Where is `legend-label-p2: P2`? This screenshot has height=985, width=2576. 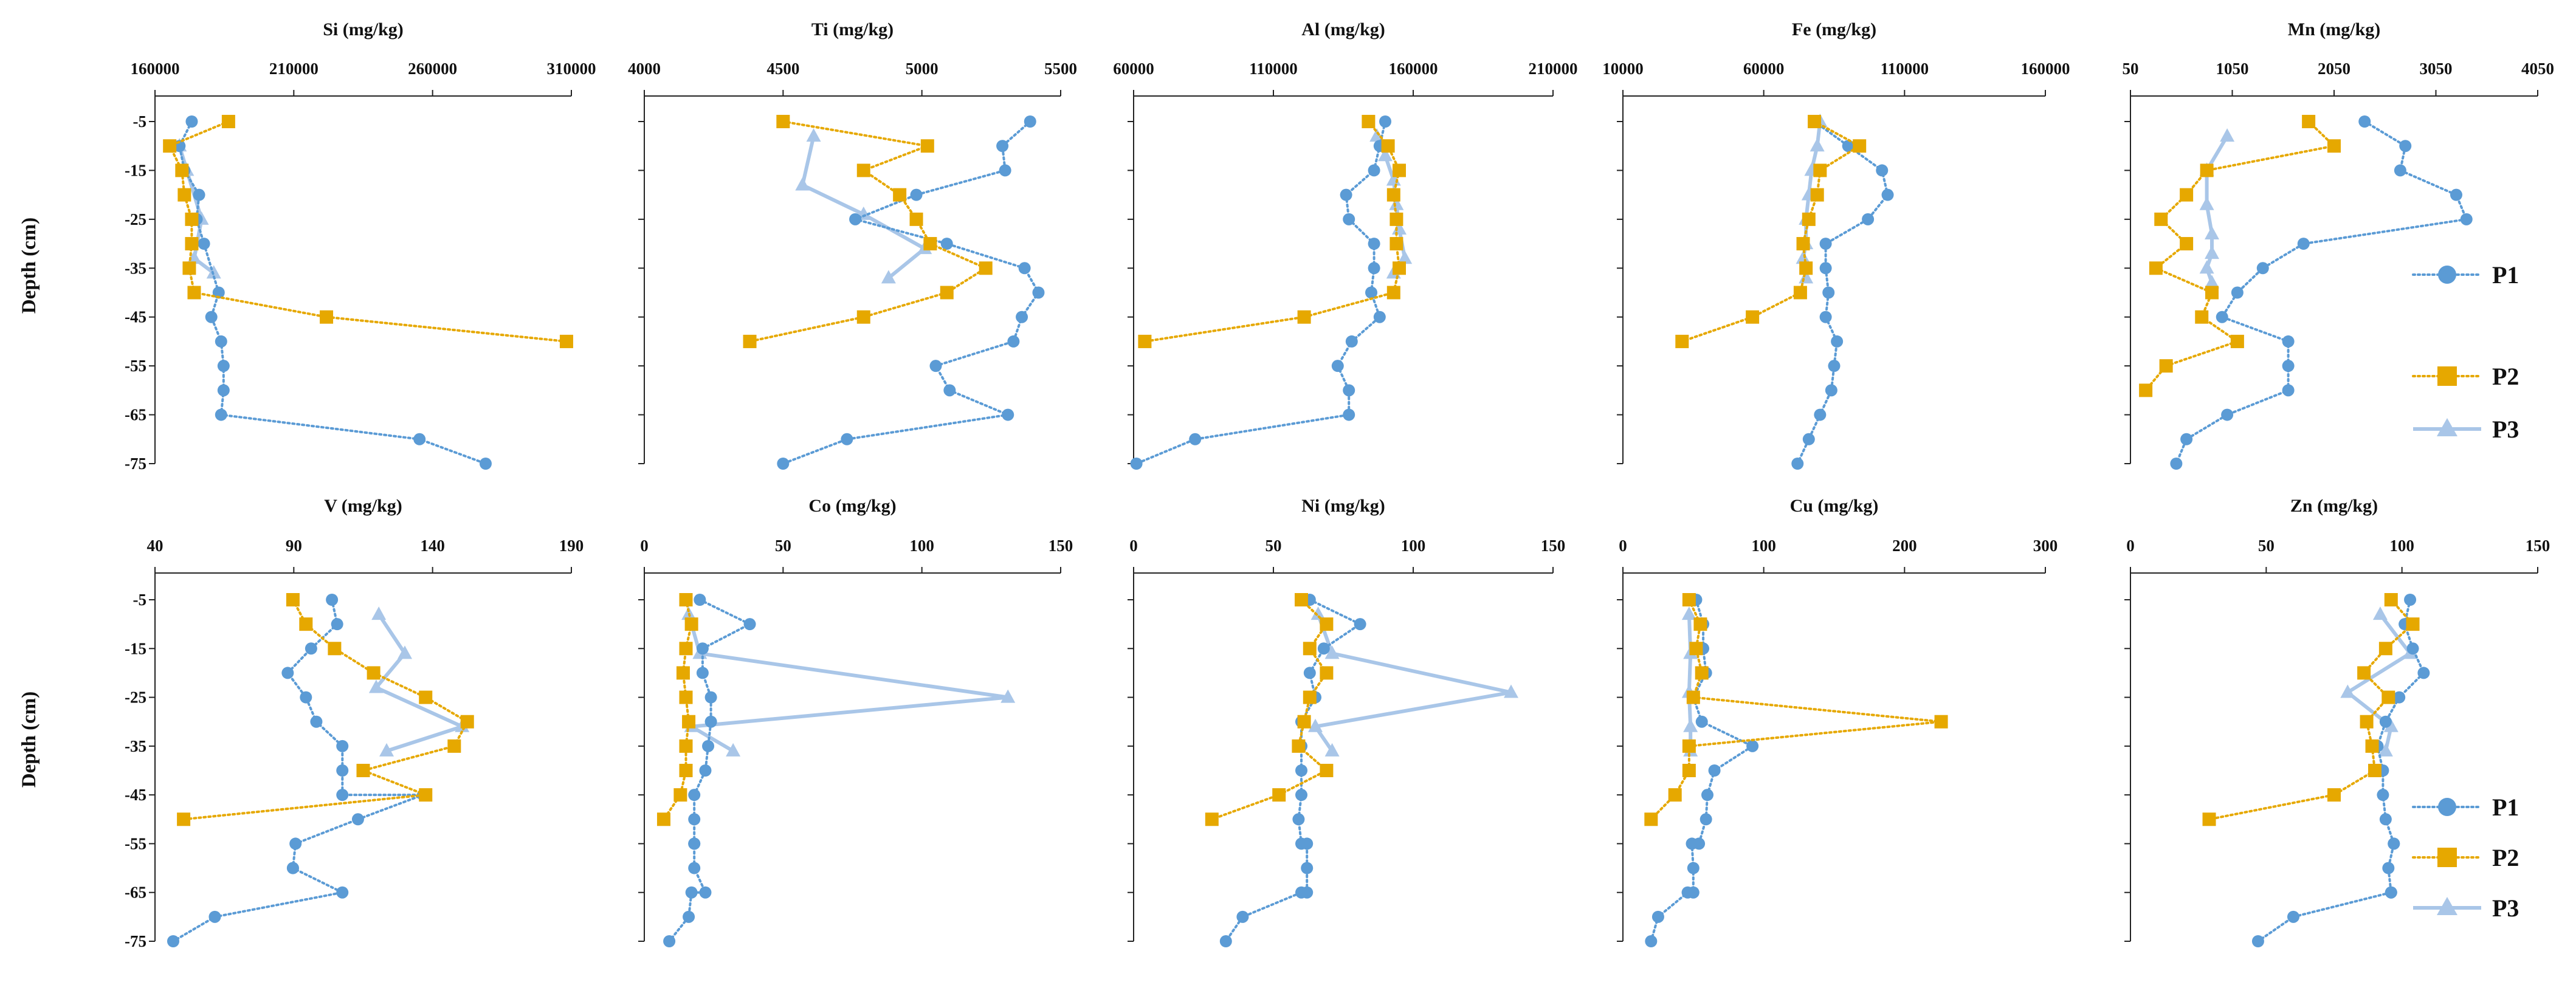 legend-label-p2: P2 is located at coordinates (2506, 858).